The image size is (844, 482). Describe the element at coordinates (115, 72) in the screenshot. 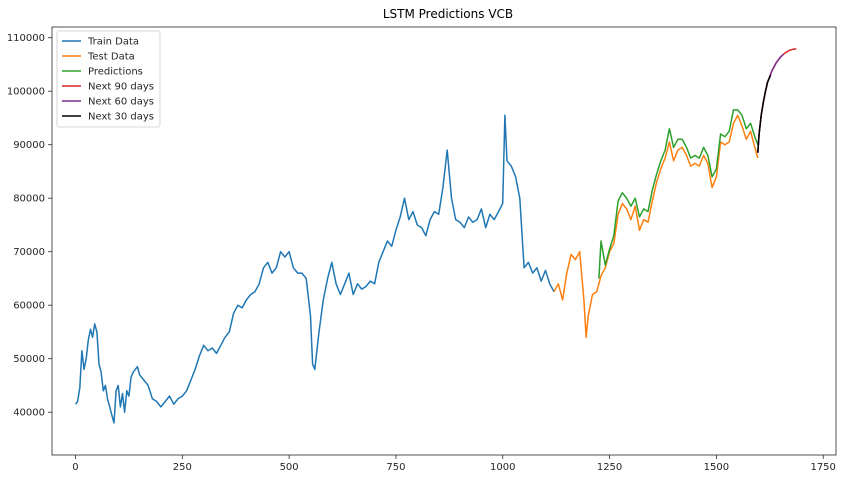

I see `legend-label: Predictions` at that location.